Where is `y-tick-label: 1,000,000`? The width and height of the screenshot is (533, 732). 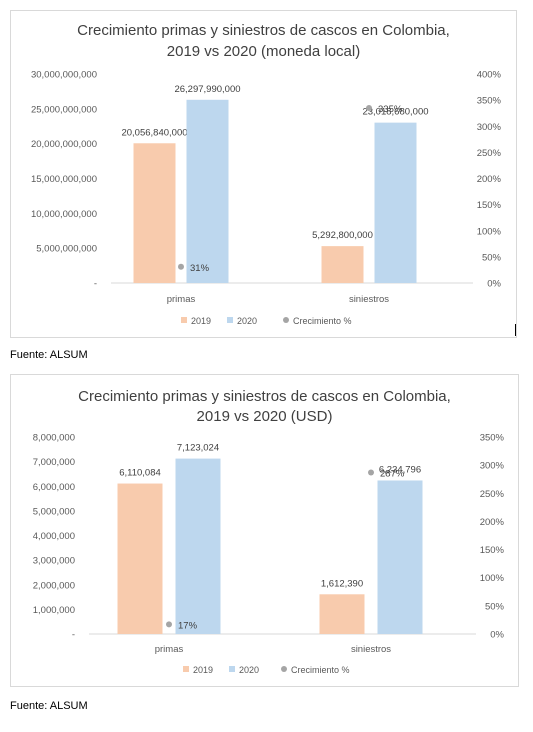
y-tick-label: 1,000,000 is located at coordinates (54, 610).